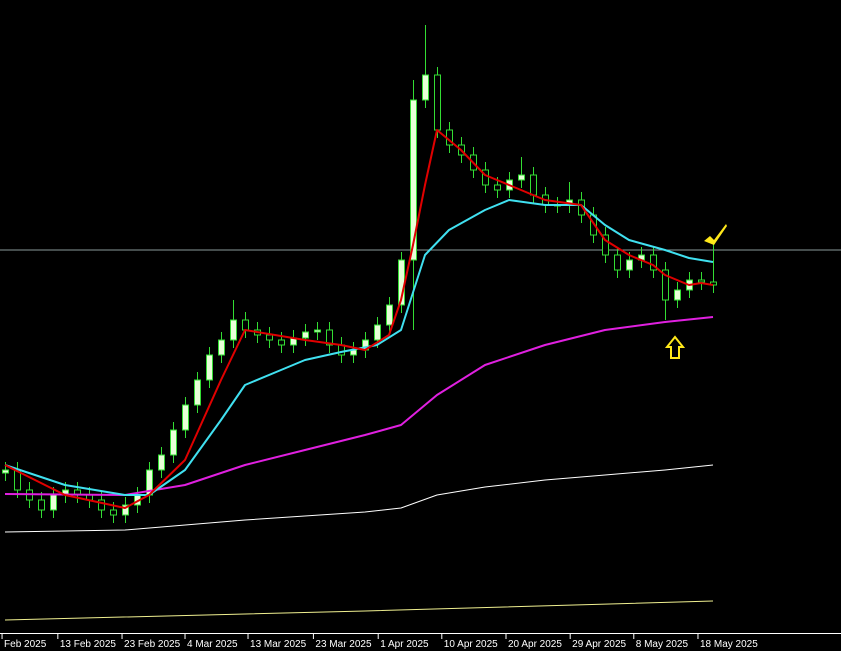 The height and width of the screenshot is (651, 841). Describe the element at coordinates (278, 644) in the screenshot. I see `x-tick-label: 13 Mar 2025` at that location.